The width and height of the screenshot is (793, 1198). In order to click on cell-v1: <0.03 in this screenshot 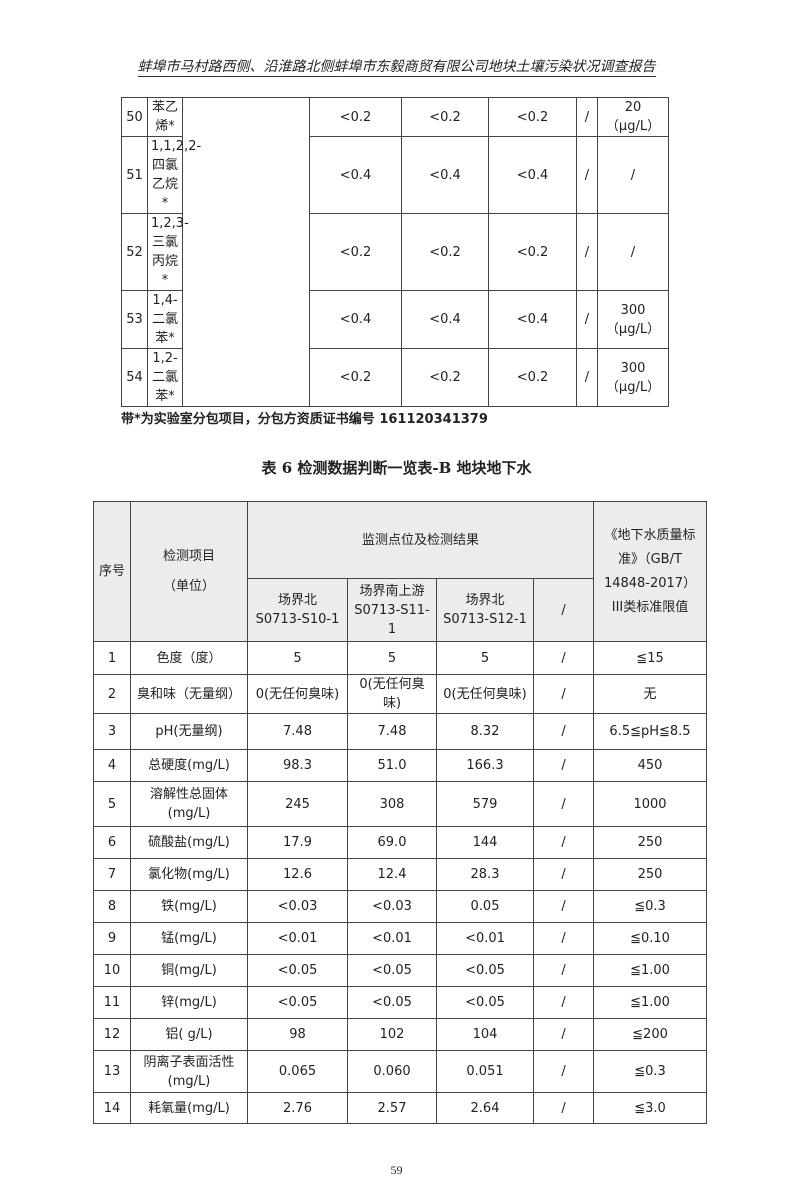, I will do `click(297, 906)`.